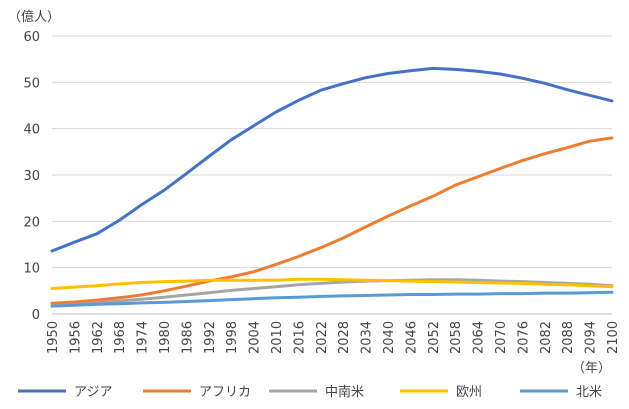 This screenshot has width=629, height=409. I want to click on x-tick-label: 1968, so click(120, 337).